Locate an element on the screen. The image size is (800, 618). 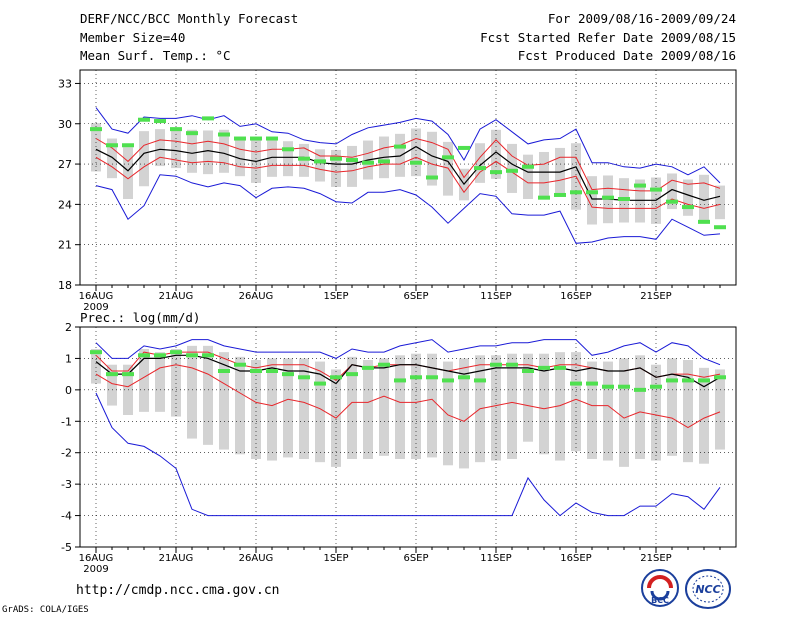
prec-series-max is located at coordinates (408, 352).